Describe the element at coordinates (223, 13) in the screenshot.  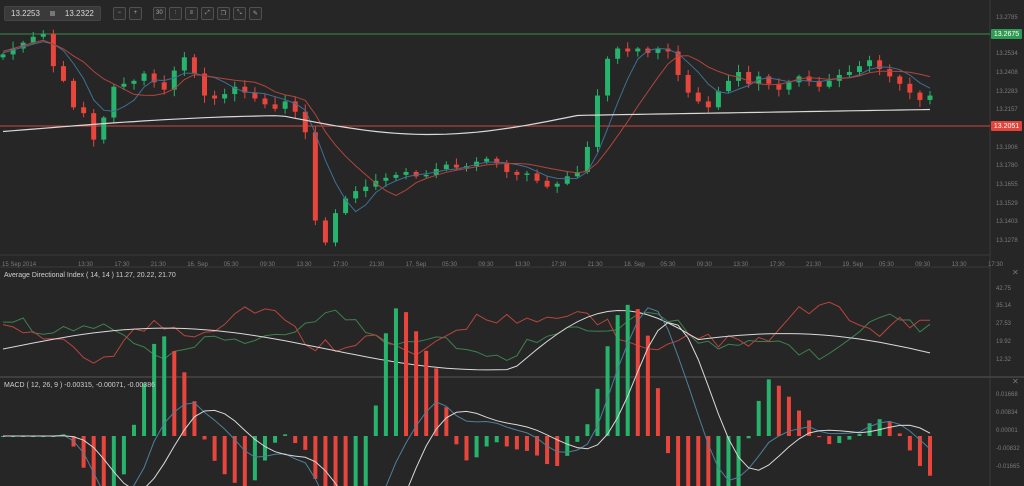
I see `copy-button: ❐` at that location.